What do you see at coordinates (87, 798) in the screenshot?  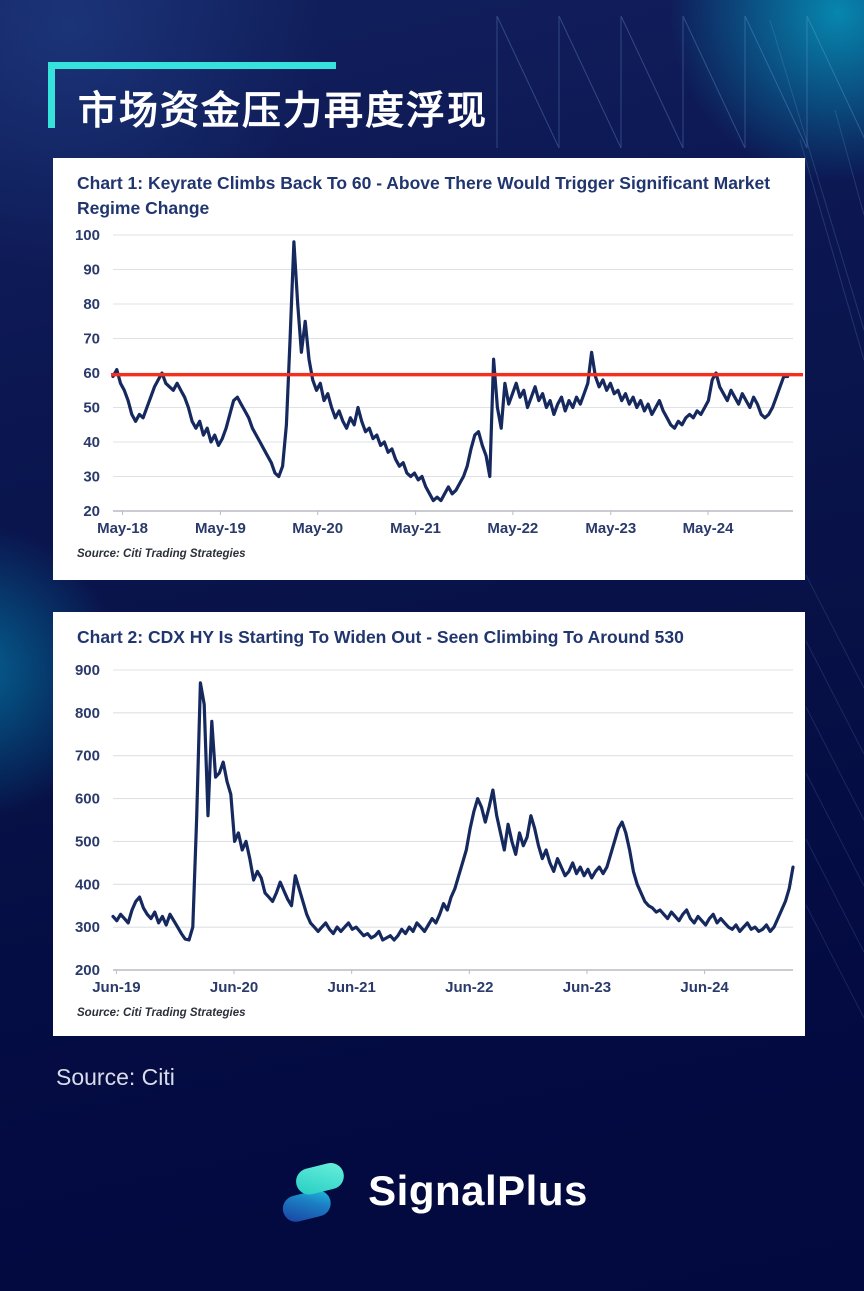 I see `y-tick-label: 600` at bounding box center [87, 798].